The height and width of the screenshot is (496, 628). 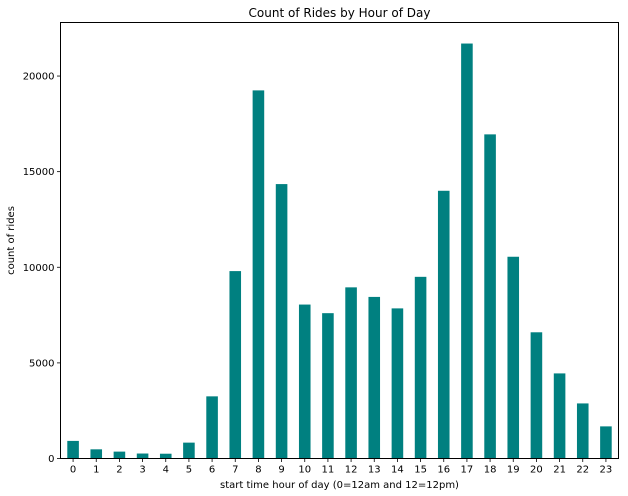 I want to click on x-tick-label: 17, so click(x=467, y=470).